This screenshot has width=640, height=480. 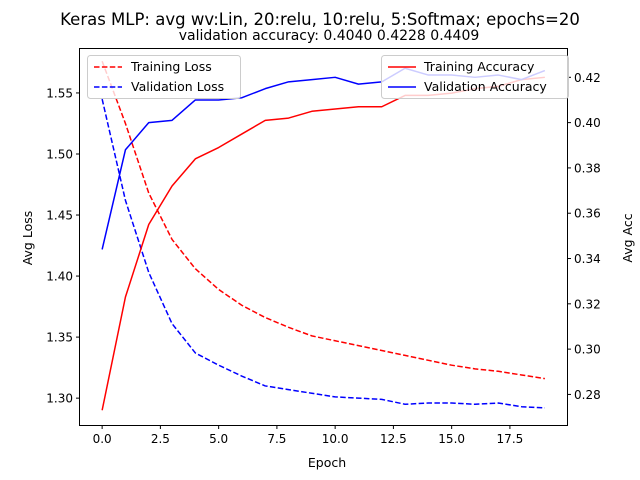 What do you see at coordinates (510, 439) in the screenshot?
I see `x-tick-label: 17.5` at bounding box center [510, 439].